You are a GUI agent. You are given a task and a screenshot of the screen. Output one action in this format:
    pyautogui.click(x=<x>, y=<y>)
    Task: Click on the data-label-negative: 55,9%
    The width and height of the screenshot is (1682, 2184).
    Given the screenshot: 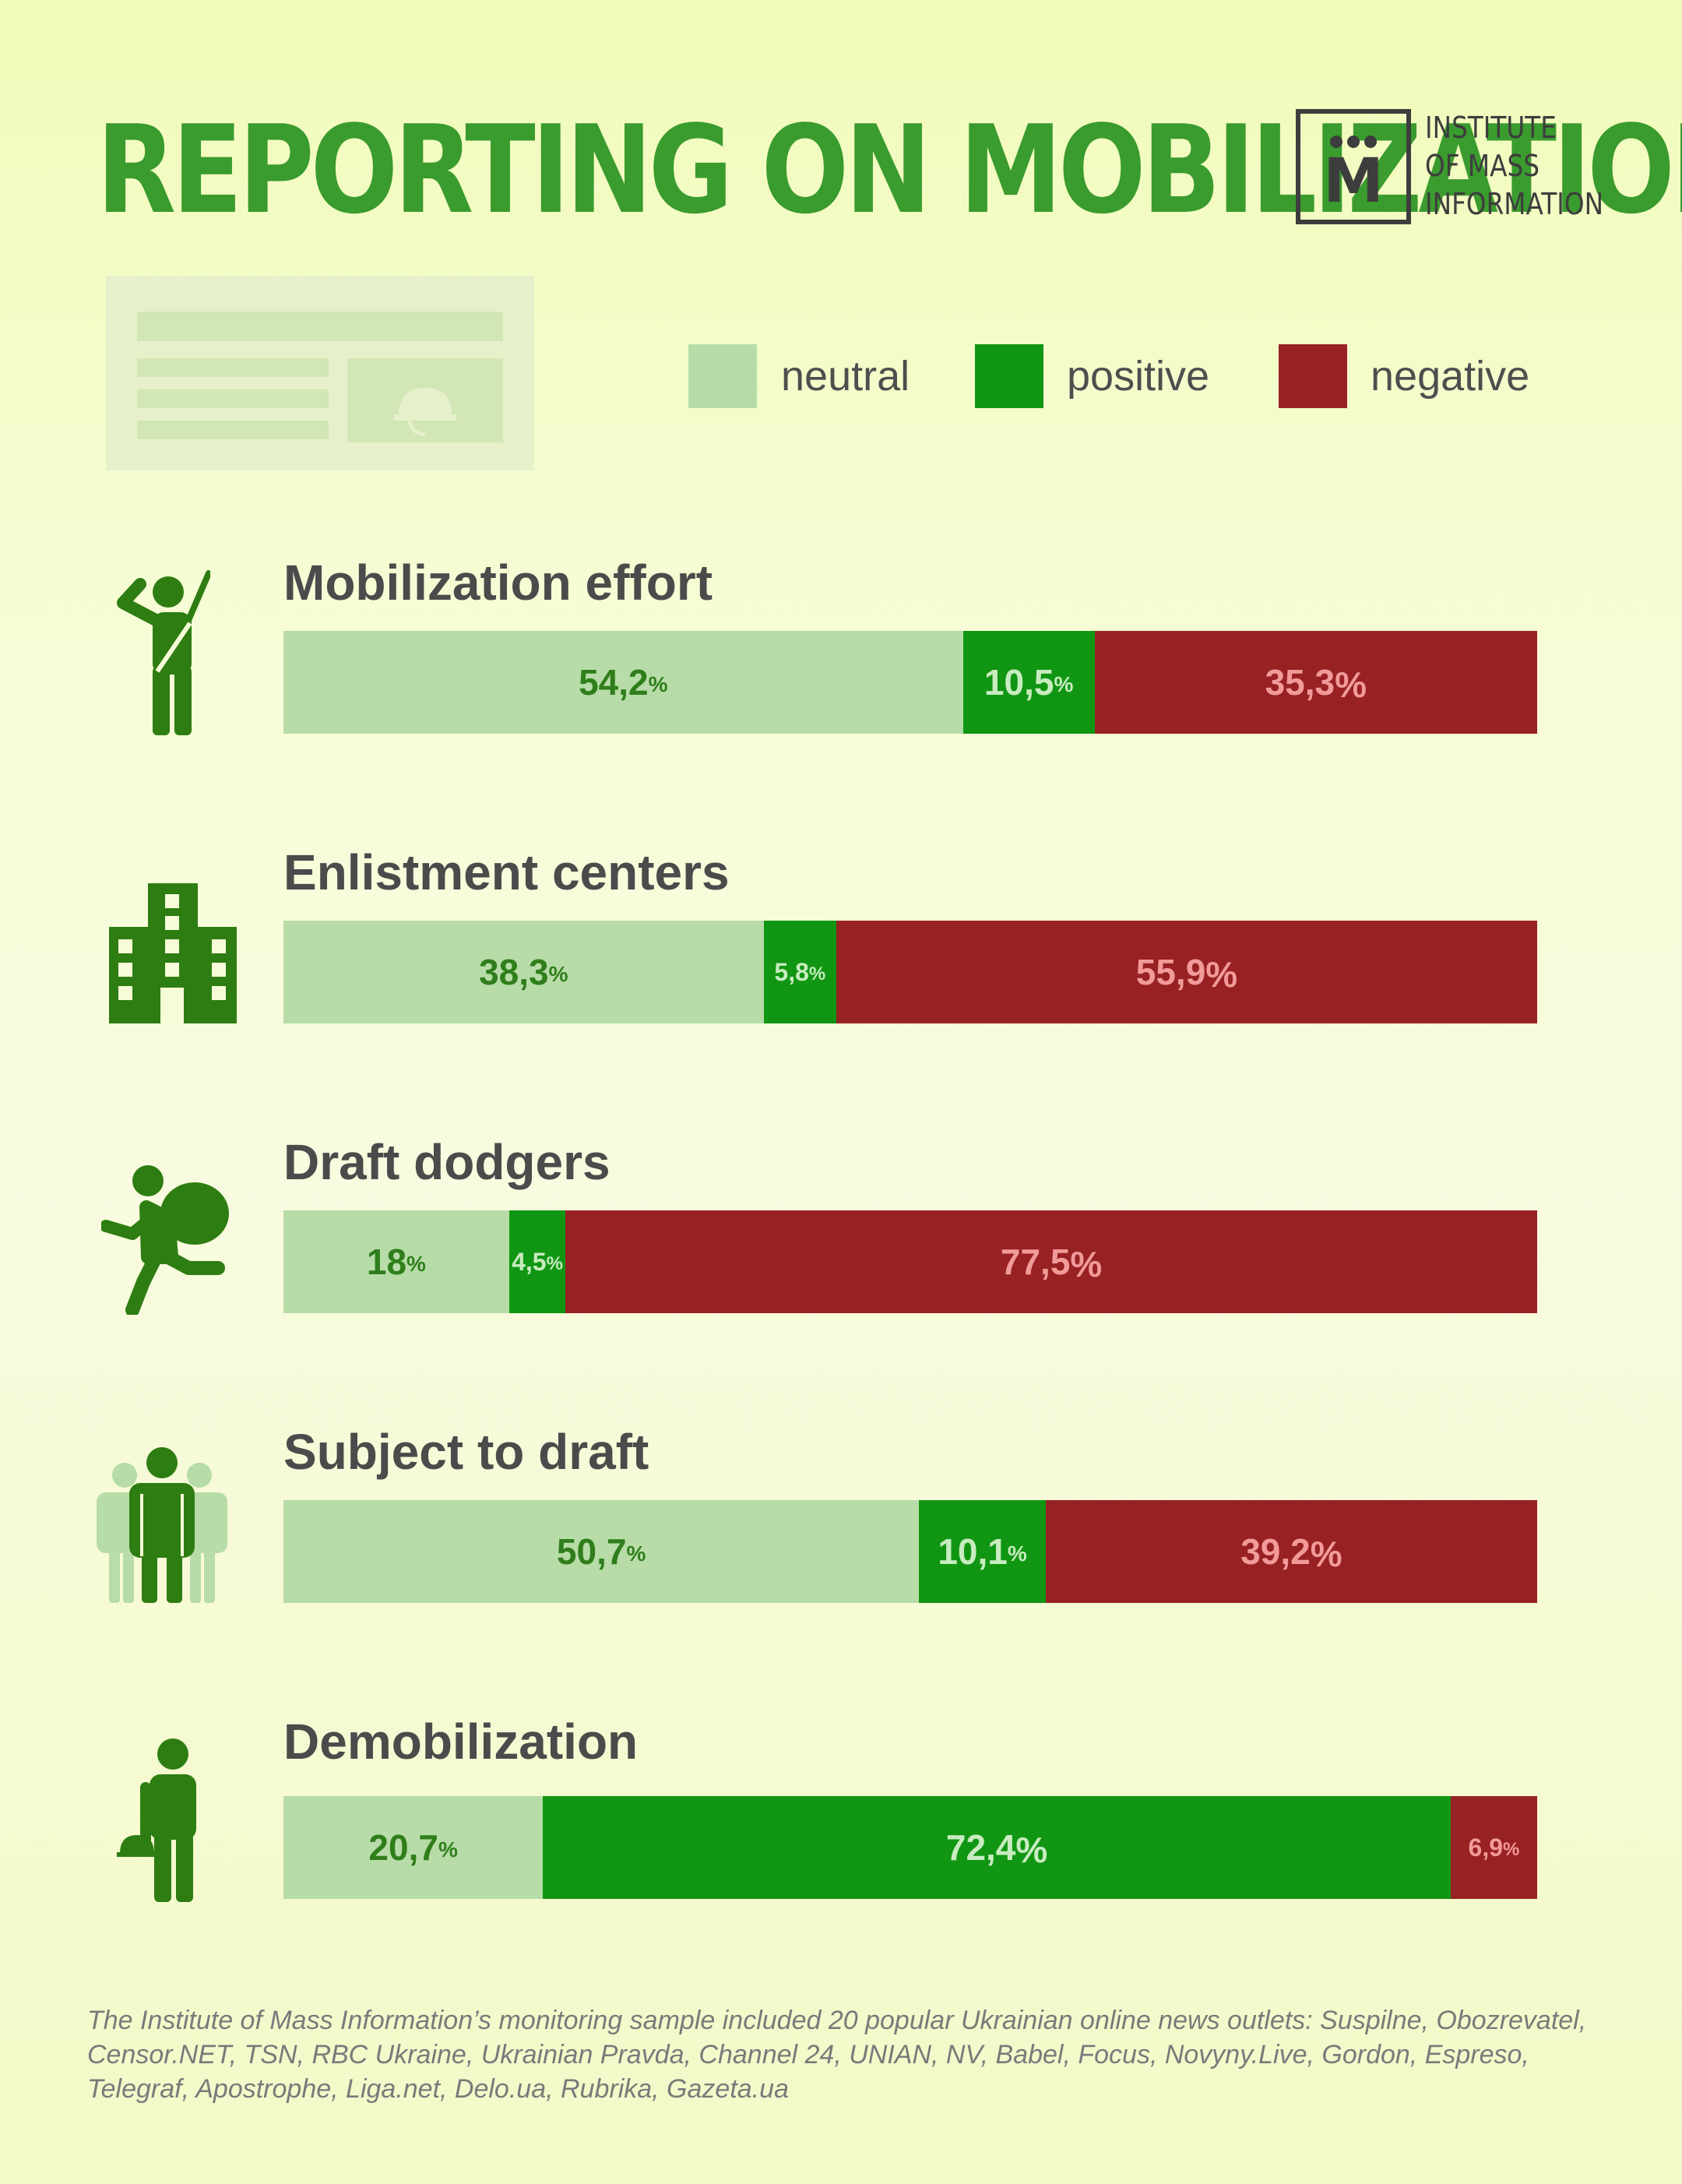 What is the action you would take?
    pyautogui.click(x=1186, y=972)
    